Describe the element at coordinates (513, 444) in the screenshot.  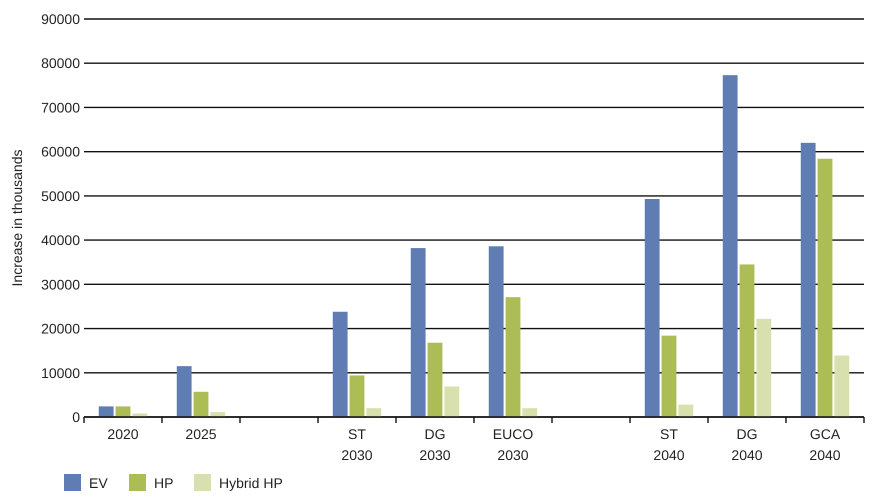
I see `x-tick-label: EUCO 2030` at that location.